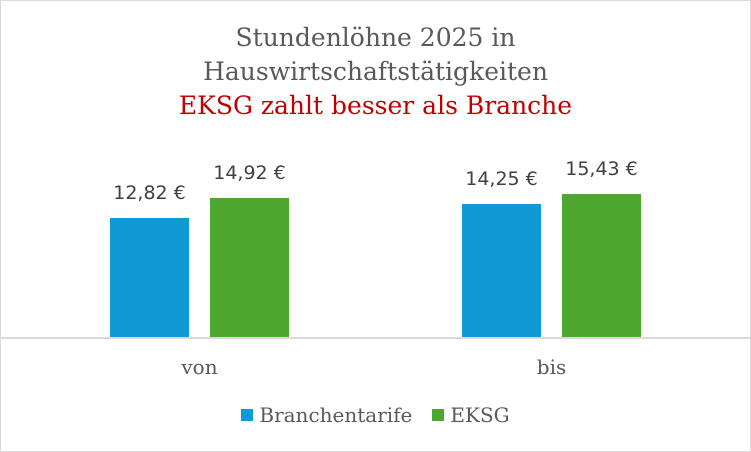  I want to click on data-label: 14,25 €, so click(501, 179).